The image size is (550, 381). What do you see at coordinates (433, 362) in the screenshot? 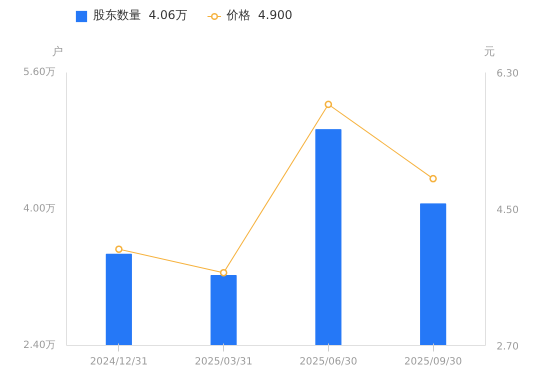
I see `x-tick-label: 2025/09/30` at bounding box center [433, 362].